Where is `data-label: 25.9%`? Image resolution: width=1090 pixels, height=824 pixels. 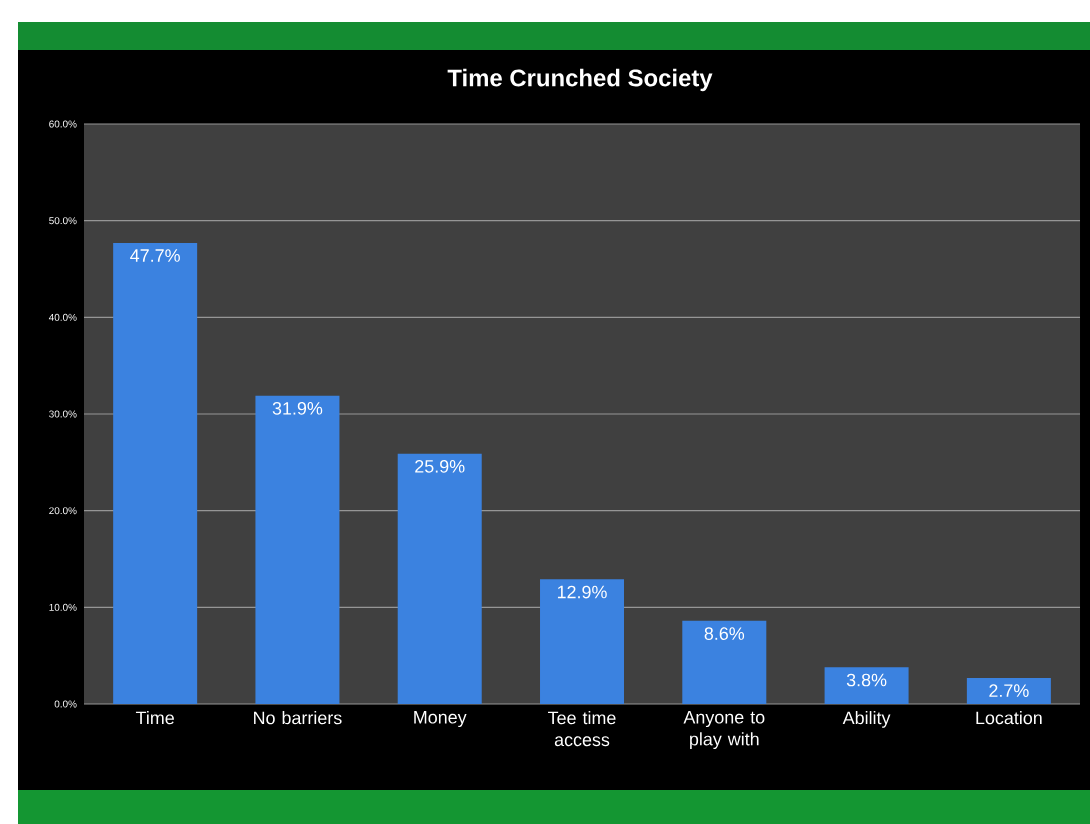
data-label: 25.9% is located at coordinates (440, 466).